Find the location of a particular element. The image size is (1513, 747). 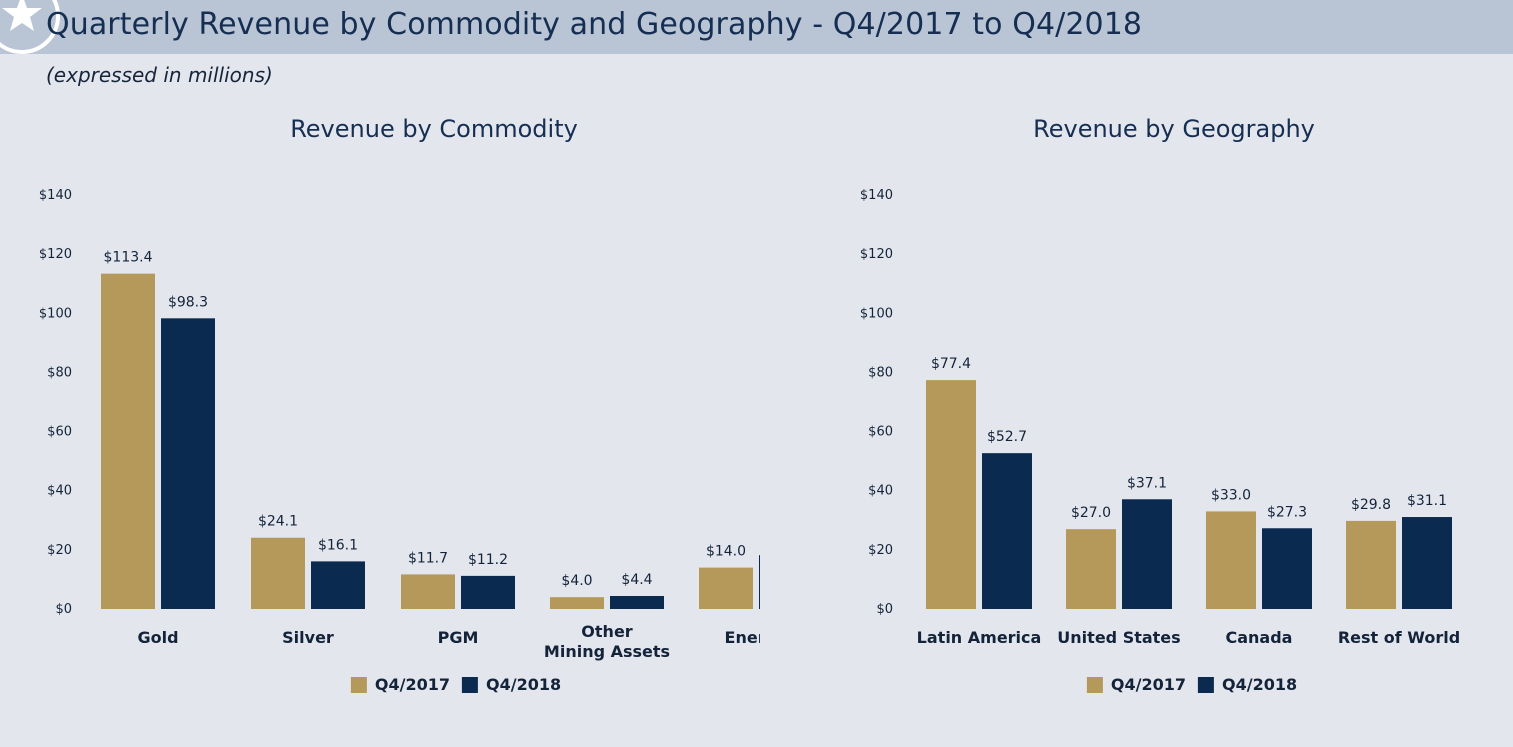

commodity-chart-title: Revenue by Commodity is located at coordinates (434, 129).